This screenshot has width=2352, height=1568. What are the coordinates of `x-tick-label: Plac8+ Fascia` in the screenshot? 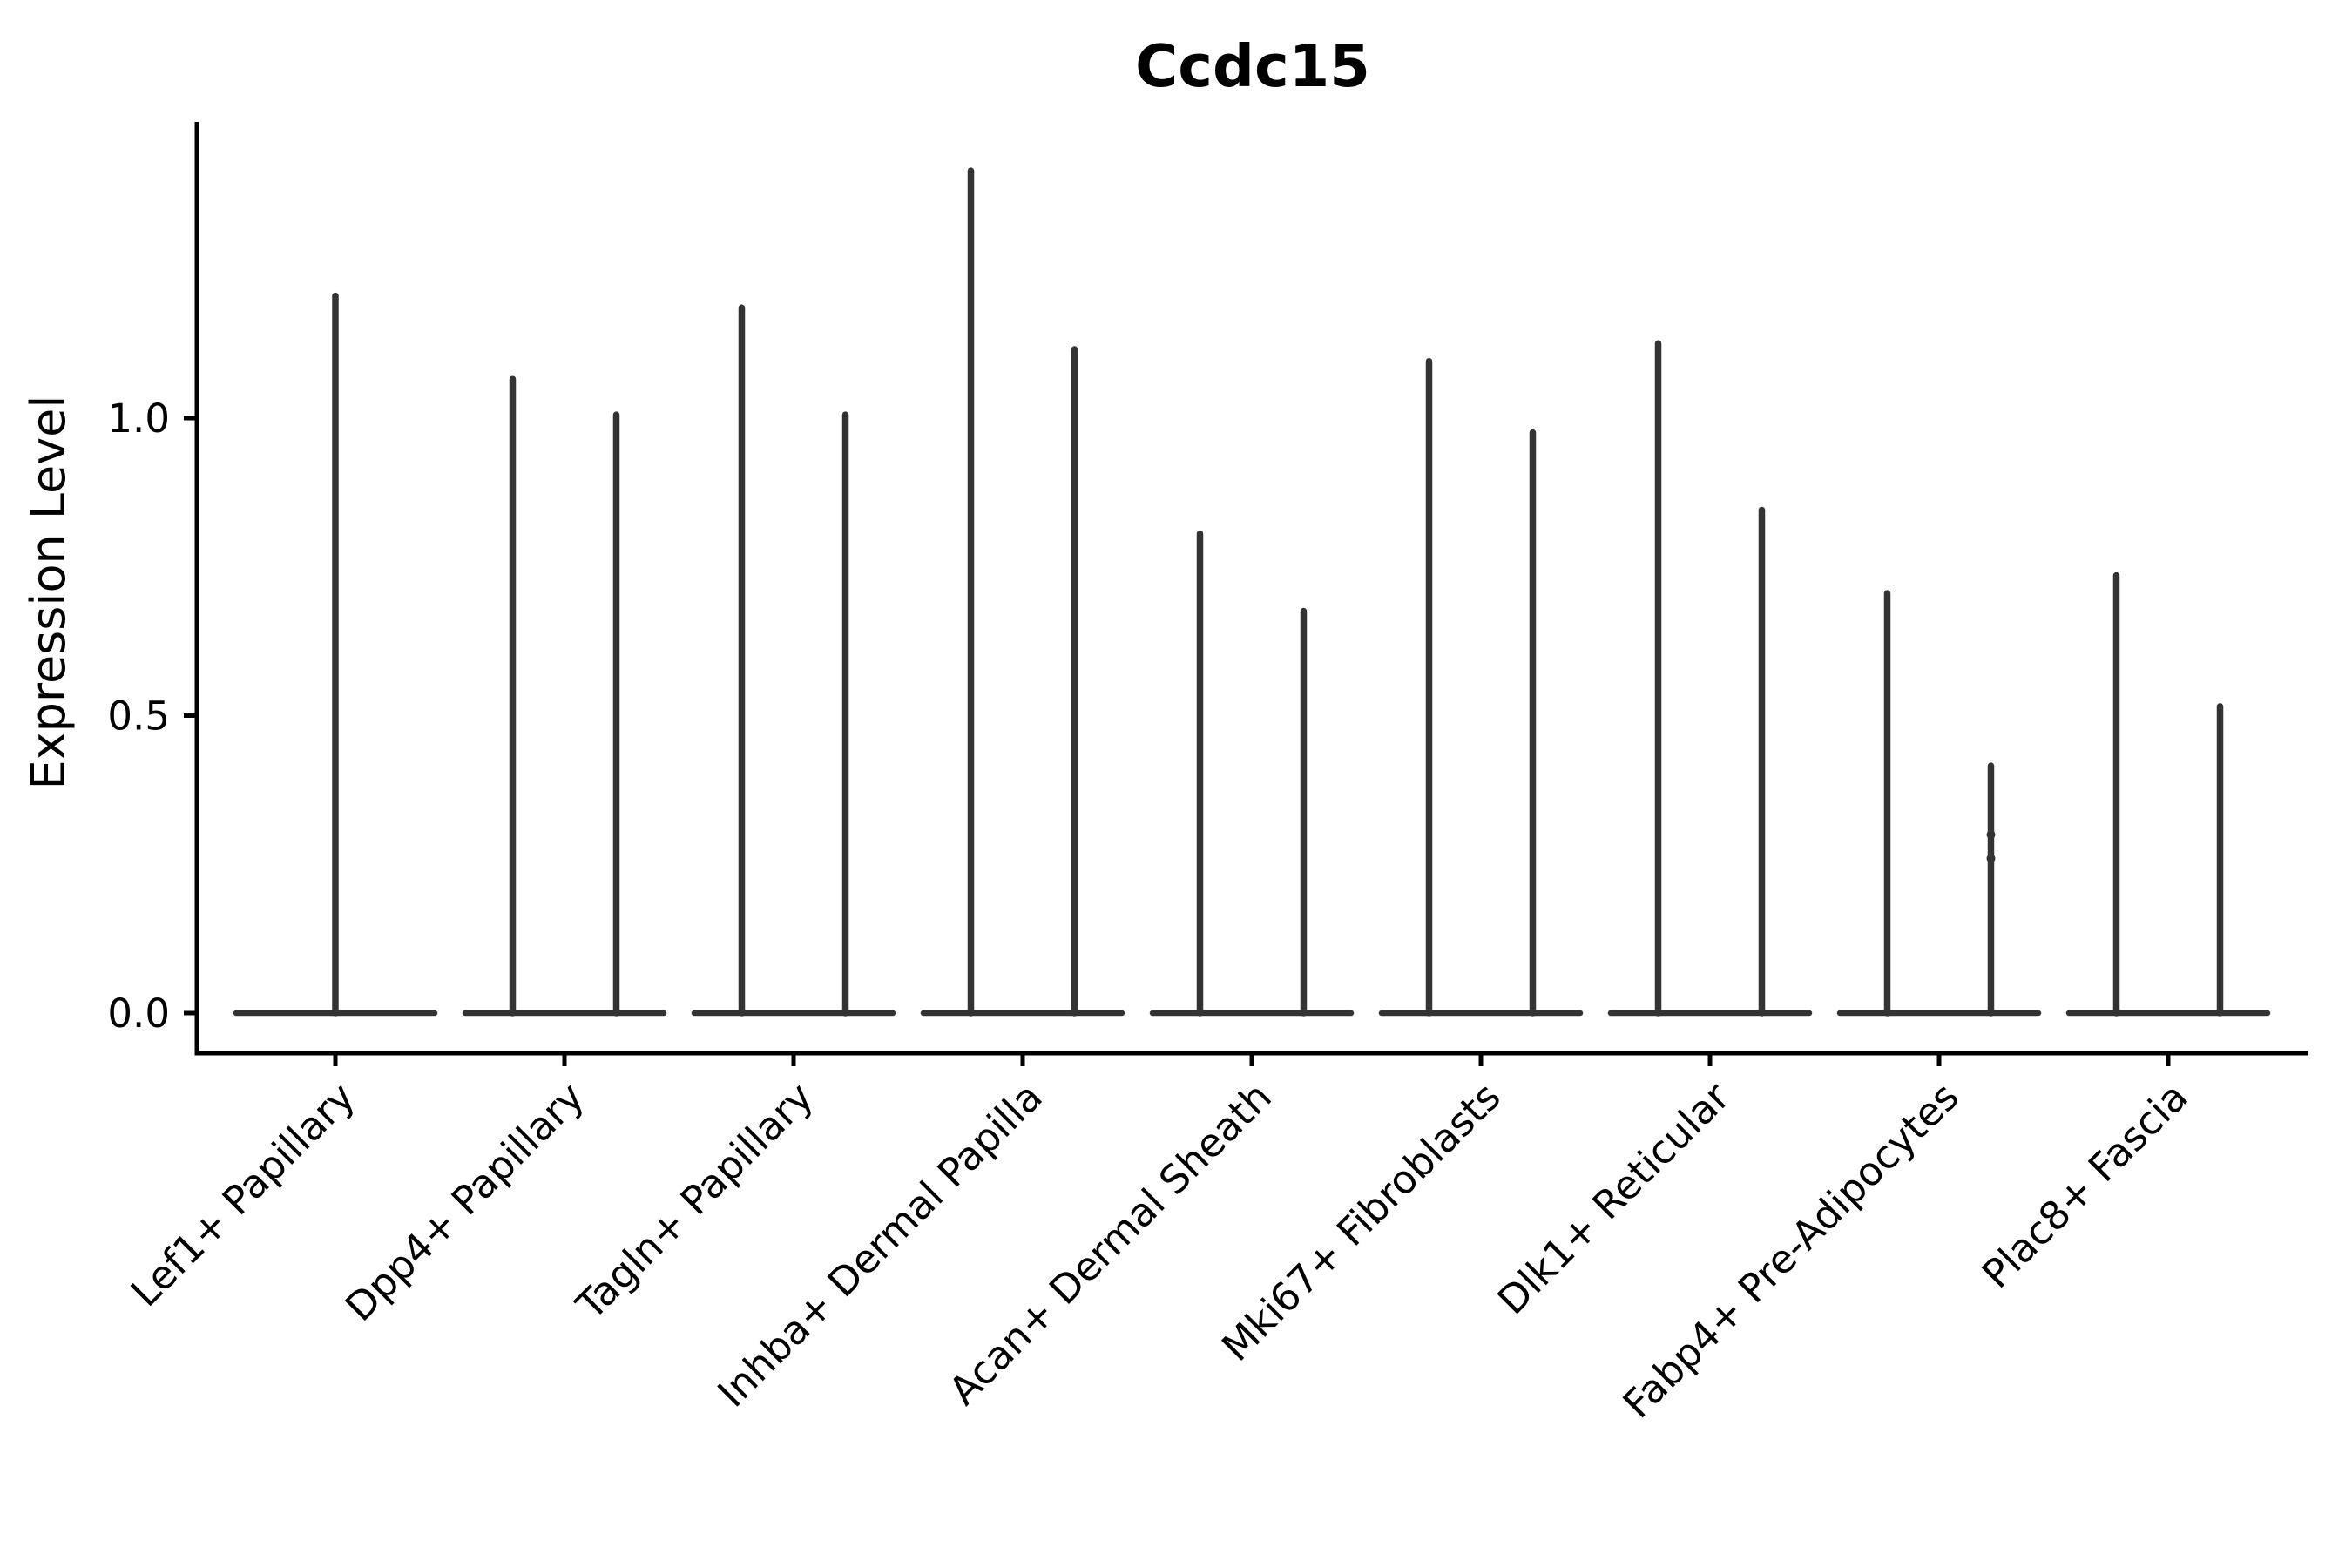 It's located at (2085, 1185).